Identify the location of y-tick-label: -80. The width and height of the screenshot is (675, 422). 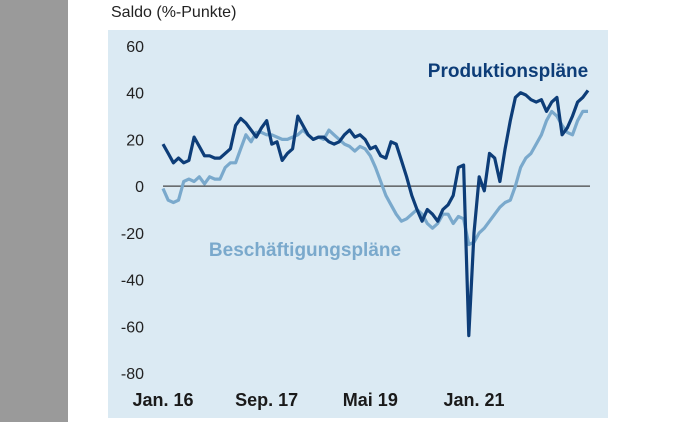
(132, 374).